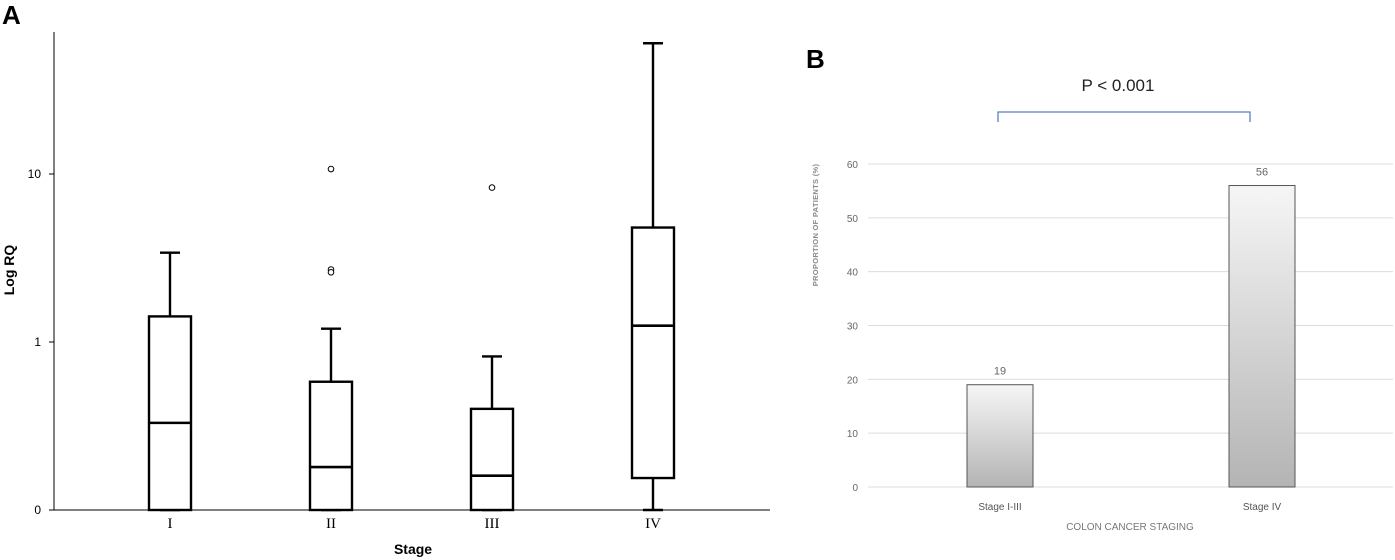 Image resolution: width=1395 pixels, height=560 pixels. Describe the element at coordinates (331, 524) in the screenshot. I see `a-x-tick-label: II` at that location.